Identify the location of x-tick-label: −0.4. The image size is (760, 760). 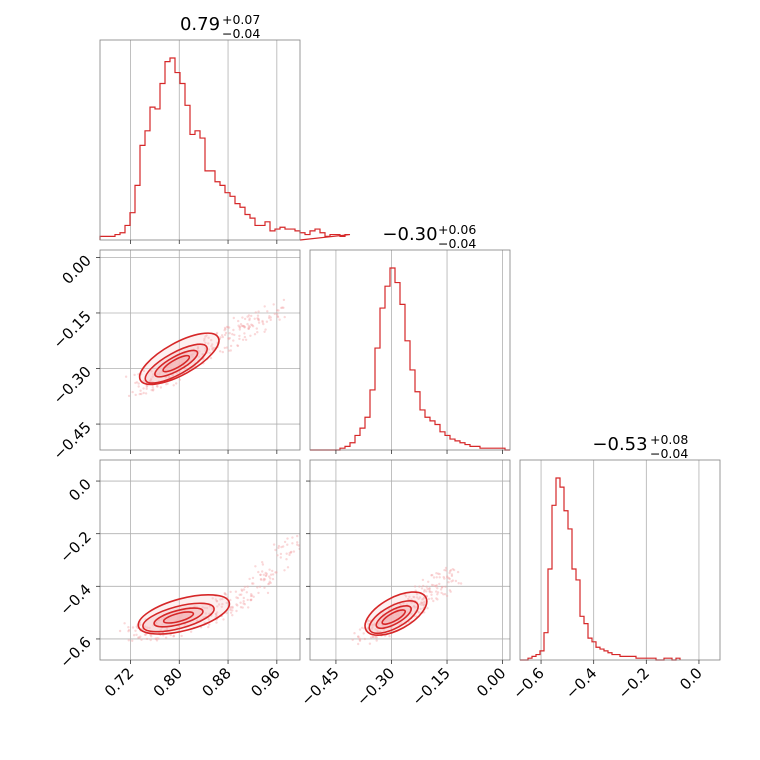
(581, 683).